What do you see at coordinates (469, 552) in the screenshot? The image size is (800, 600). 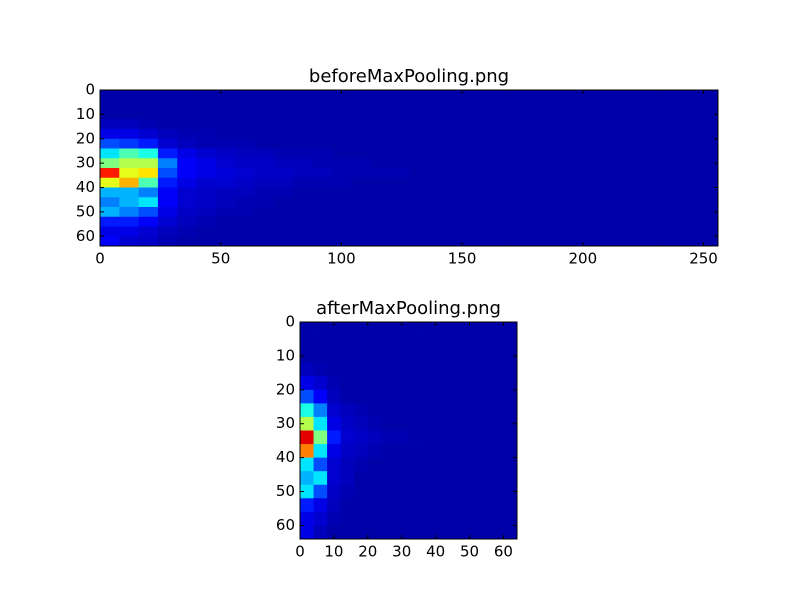 I see `x-tick-label: 50` at bounding box center [469, 552].